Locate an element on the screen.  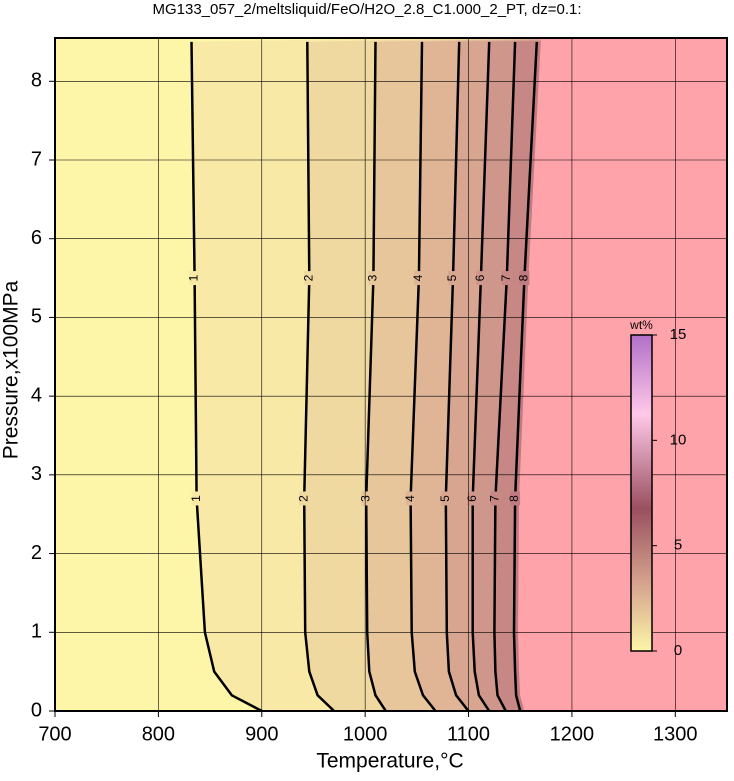
x-tick-label: 1000 is located at coordinates (365, 734).